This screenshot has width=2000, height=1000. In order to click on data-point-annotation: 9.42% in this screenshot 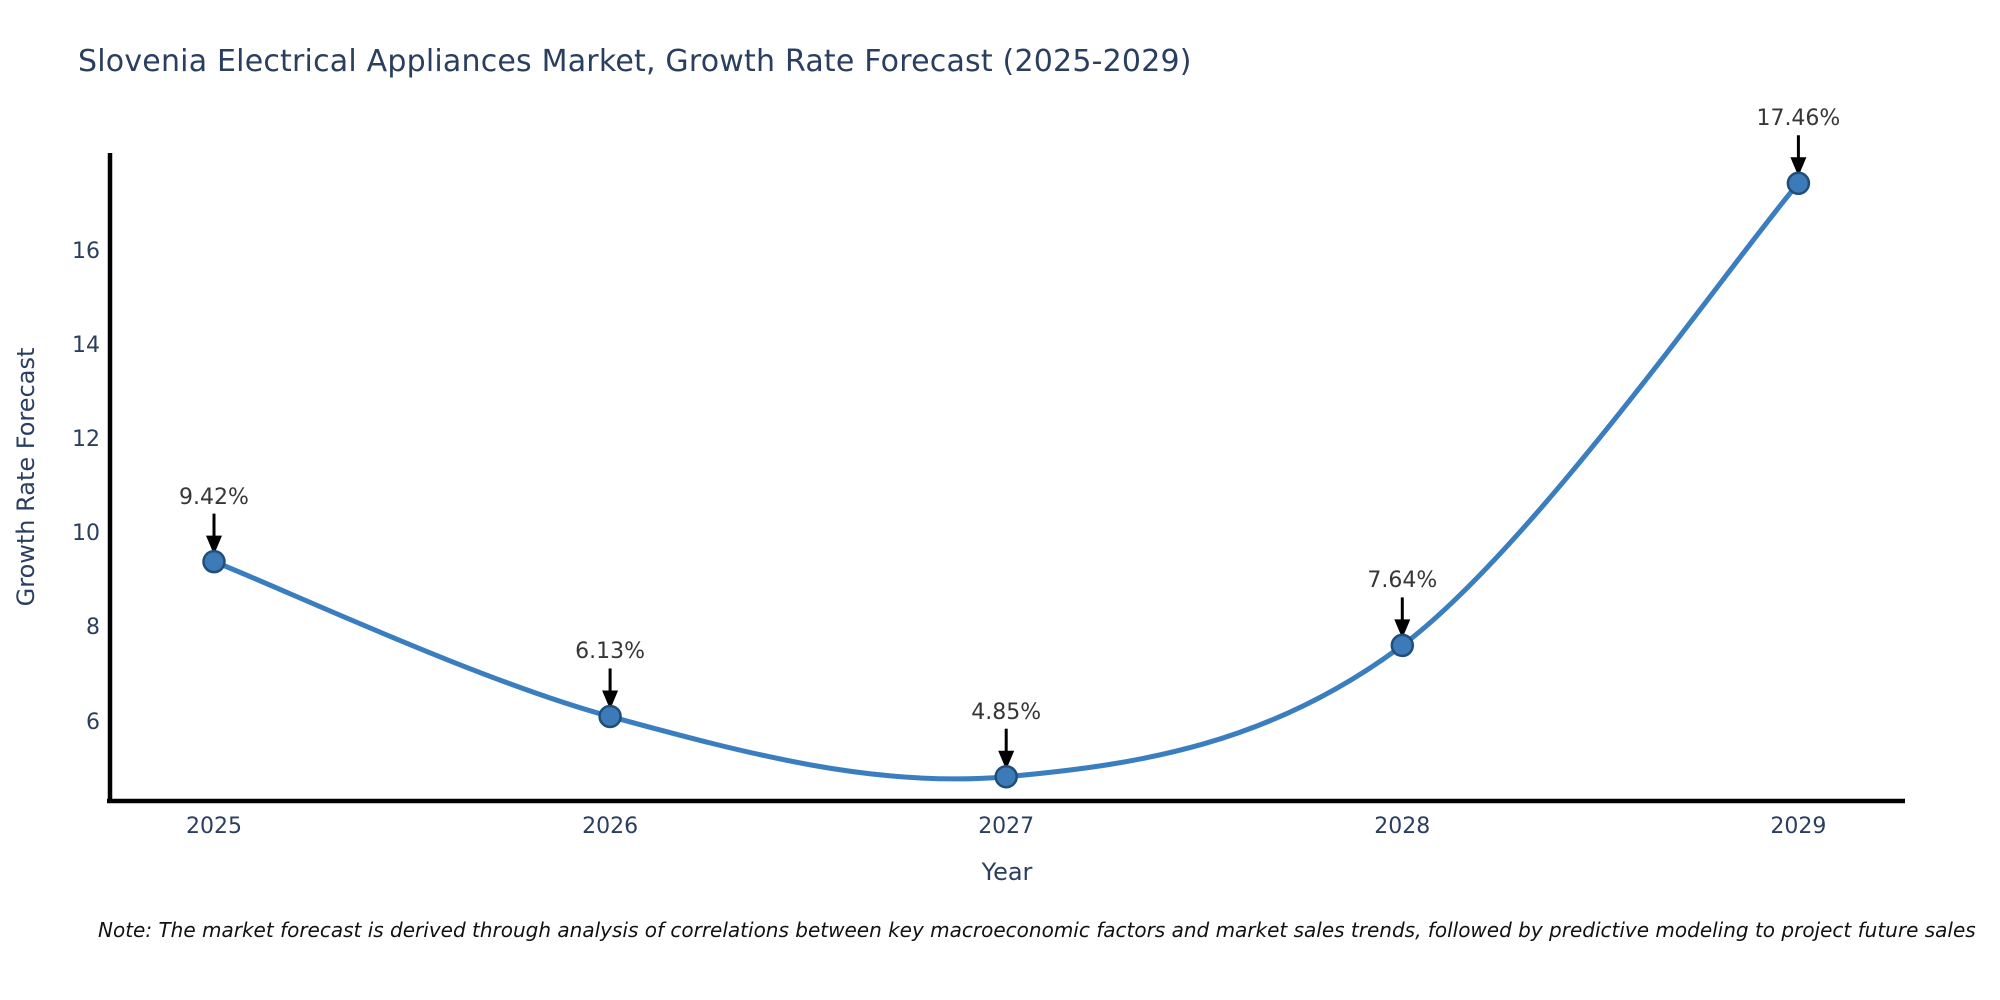, I will do `click(214, 497)`.